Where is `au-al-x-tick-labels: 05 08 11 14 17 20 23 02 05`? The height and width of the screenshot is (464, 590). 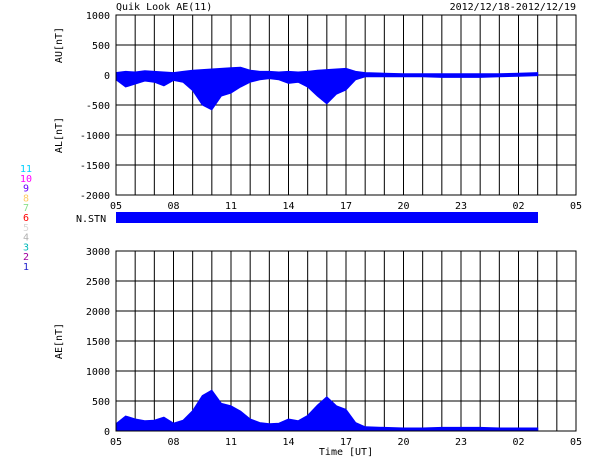
au-al-x-tick-labels: 05 08 11 14 17 20 23 02 05 is located at coordinates (346, 206).